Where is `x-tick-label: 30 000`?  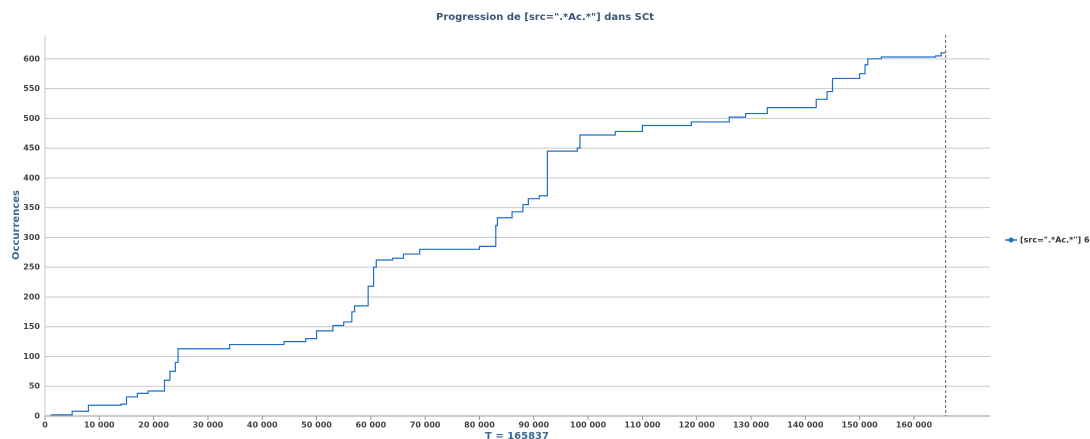 x-tick-label: 30 000 is located at coordinates (208, 425).